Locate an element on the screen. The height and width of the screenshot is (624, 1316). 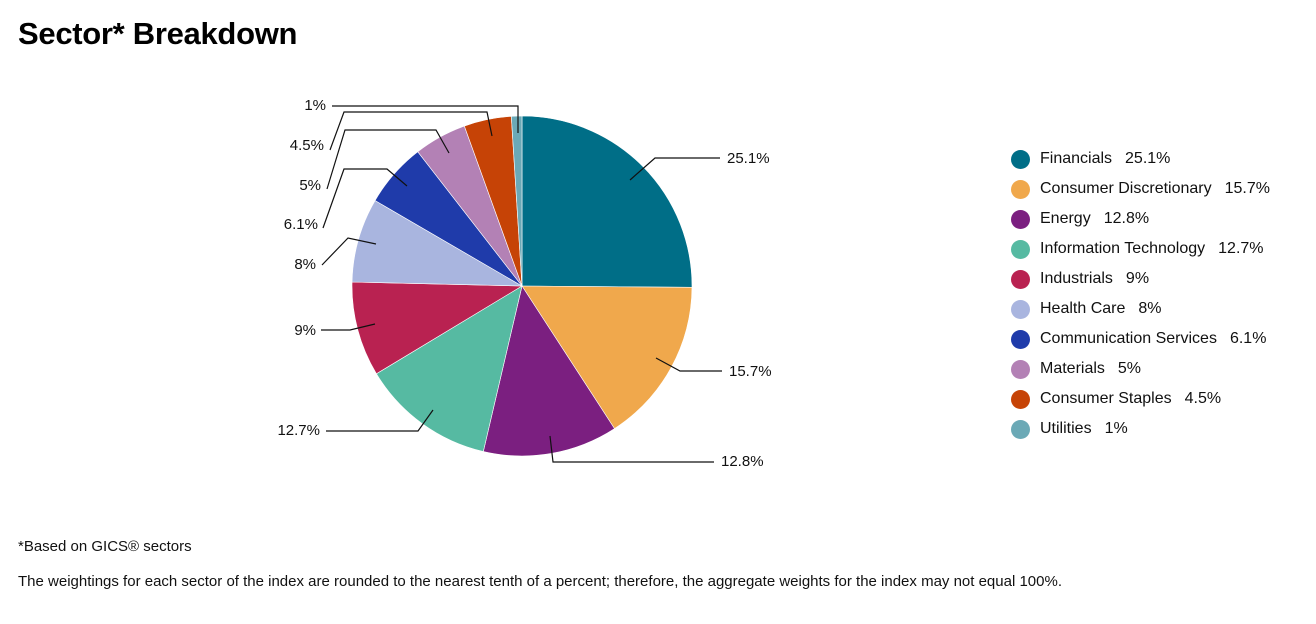
pie-slice-utilities is located at coordinates (516, 201).